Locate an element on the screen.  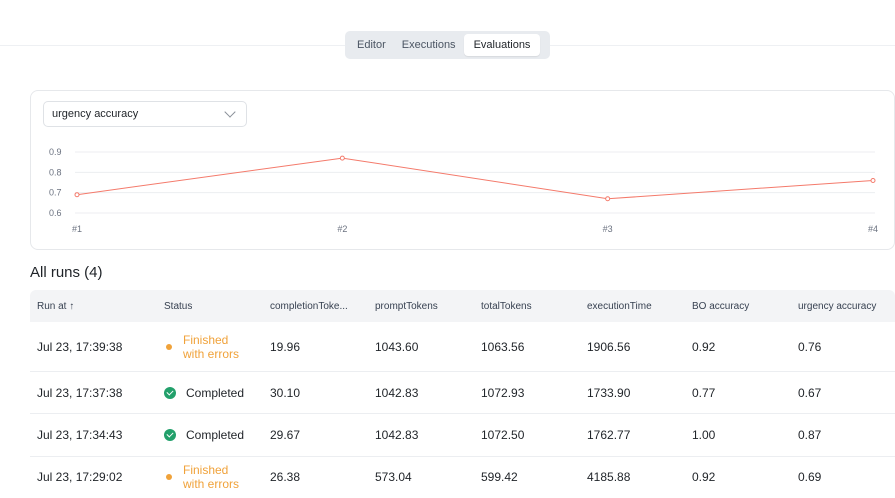
runs-title: All runs (4) is located at coordinates (66, 272).